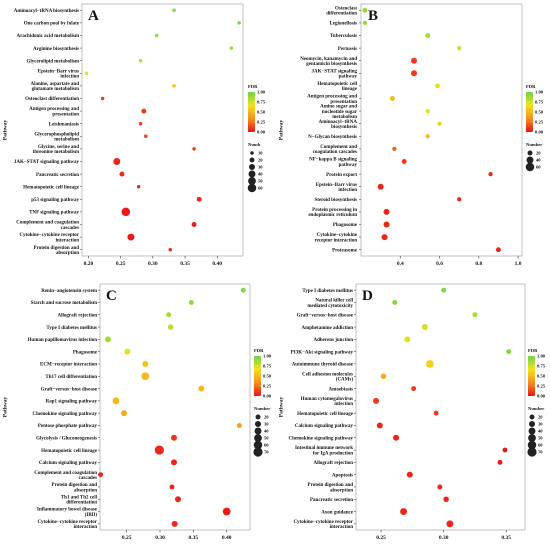 This screenshot has width=550, height=544. I want to click on size-label: 10, so click(260, 153).